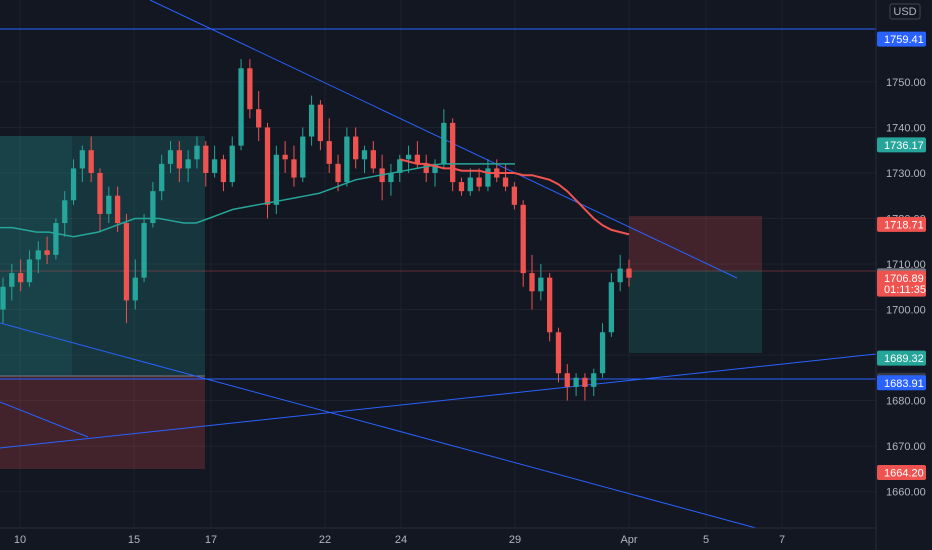 This screenshot has width=932, height=550. Describe the element at coordinates (906, 83) in the screenshot. I see `y-tick-label: 1750.00` at that location.